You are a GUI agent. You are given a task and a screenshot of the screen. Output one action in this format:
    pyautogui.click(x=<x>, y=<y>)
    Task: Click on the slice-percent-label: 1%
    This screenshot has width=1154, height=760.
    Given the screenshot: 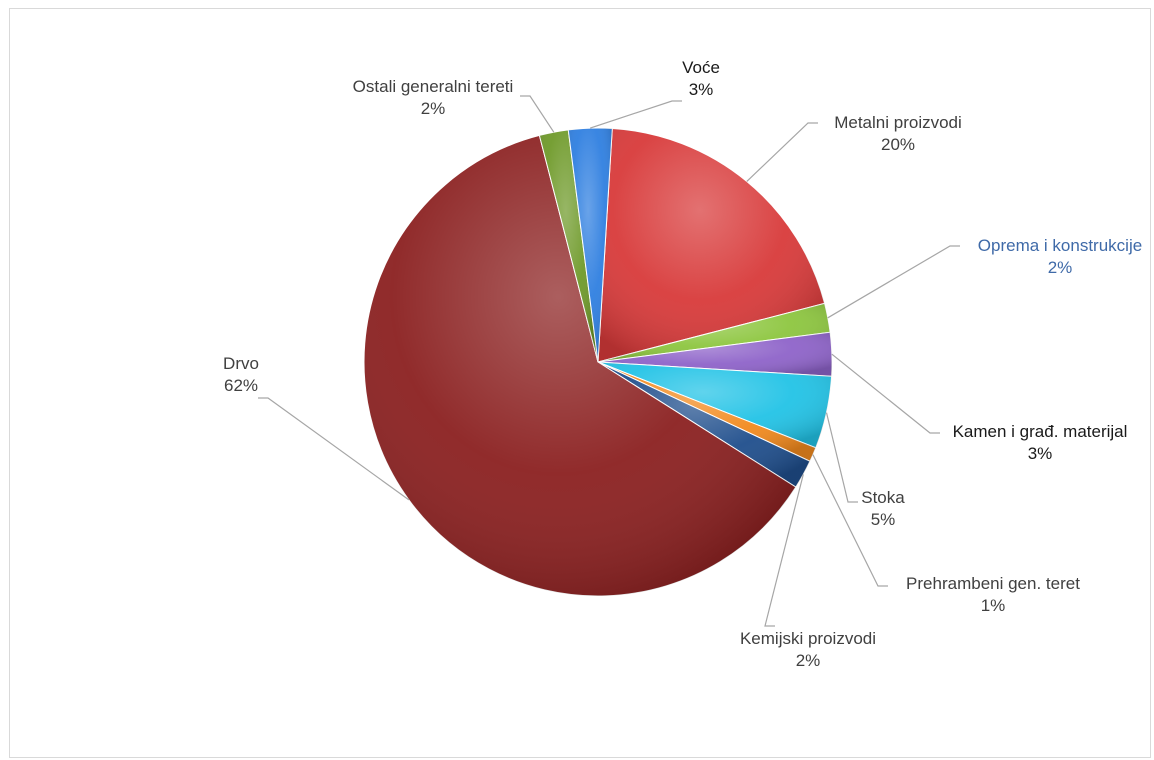 What is the action you would take?
    pyautogui.click(x=993, y=605)
    